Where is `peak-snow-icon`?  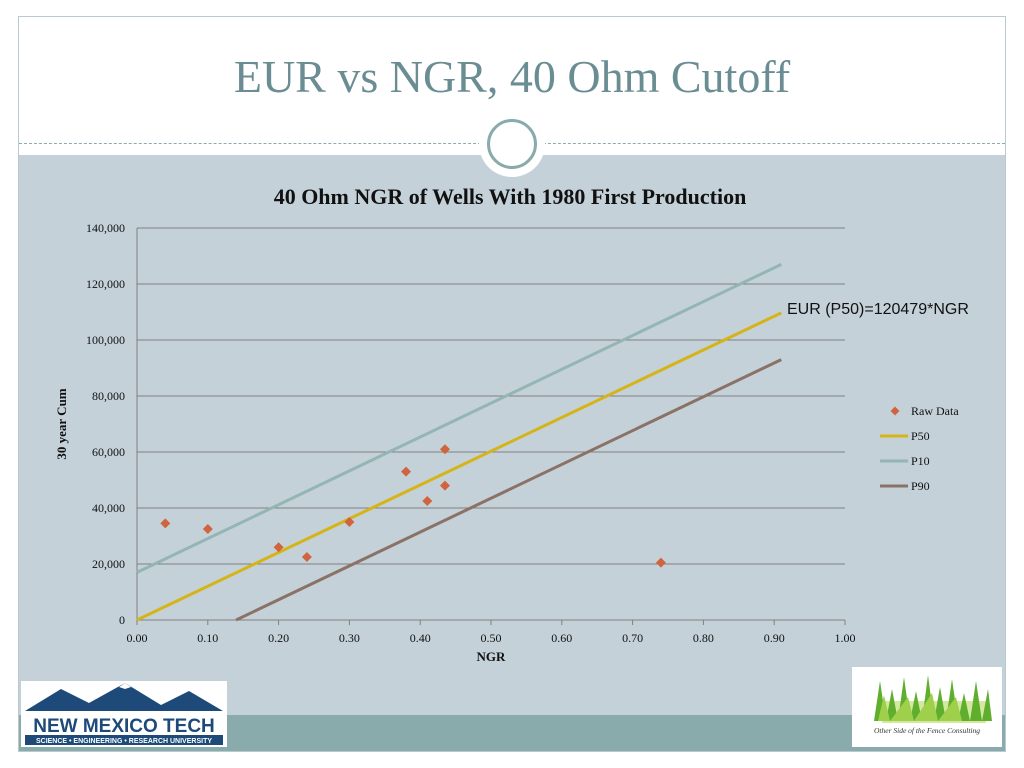 peak-snow-icon is located at coordinates (125, 686).